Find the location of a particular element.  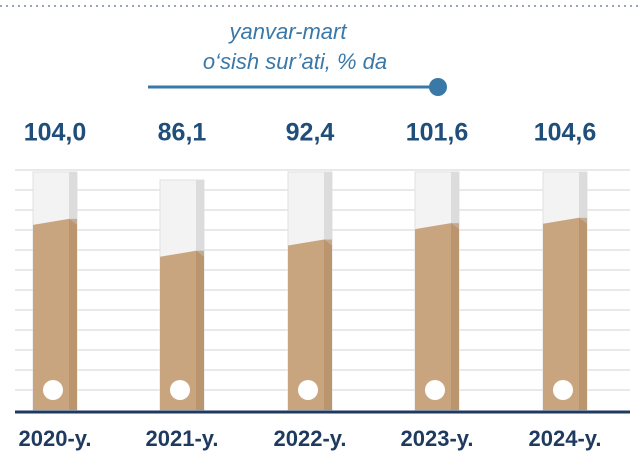

x-tick-label: 2020-y. is located at coordinates (55, 438).